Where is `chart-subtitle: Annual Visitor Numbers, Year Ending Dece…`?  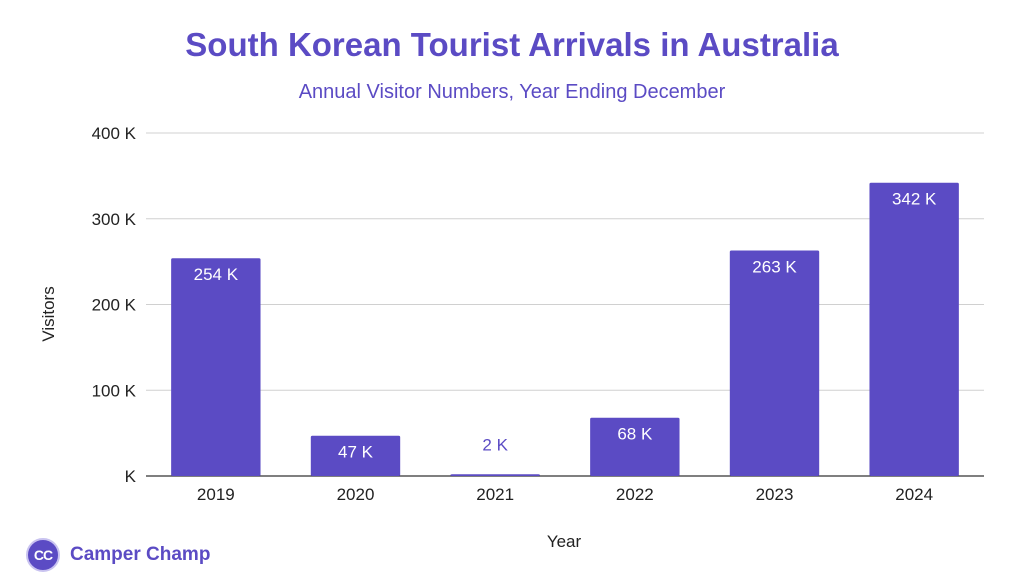 chart-subtitle: Annual Visitor Numbers, Year Ending Dece… is located at coordinates (512, 92).